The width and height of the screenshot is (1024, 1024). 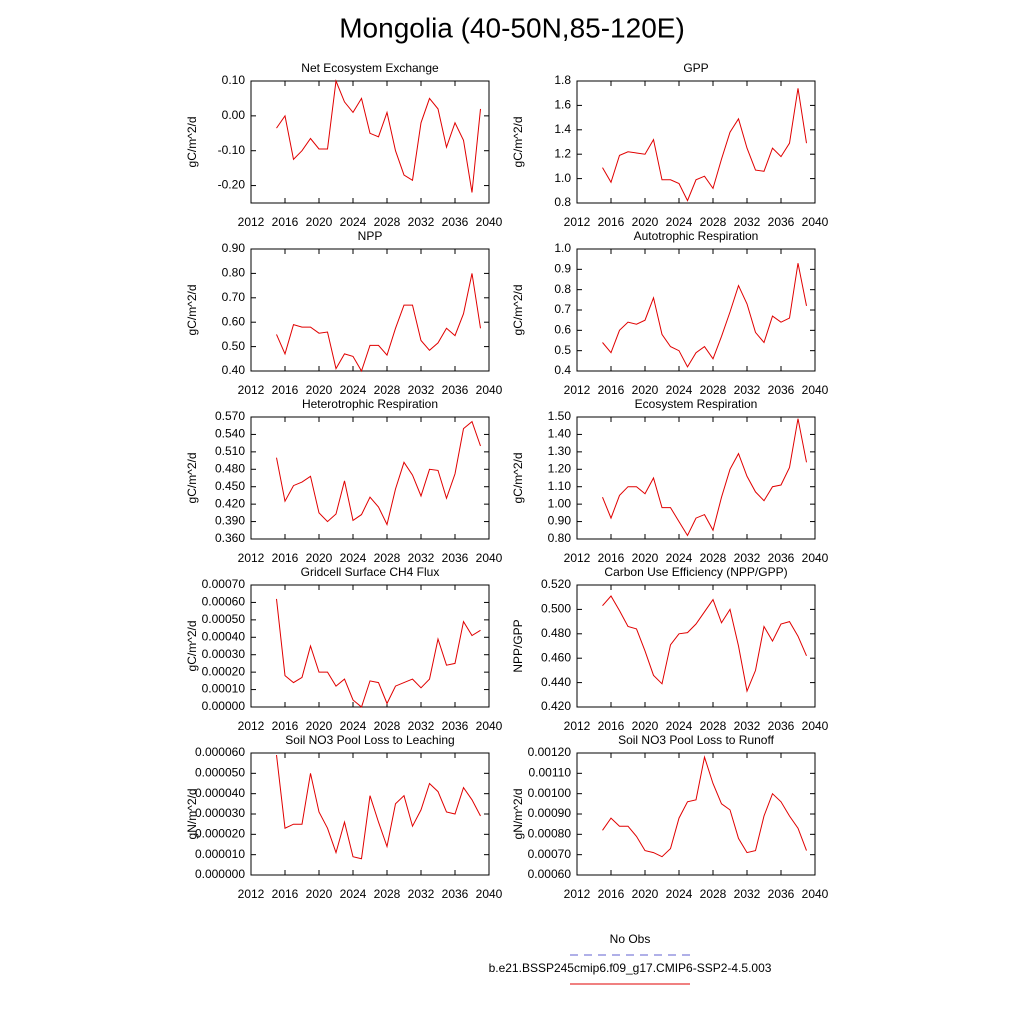 I want to click on y-tick-label: 0.460, so click(x=556, y=657).